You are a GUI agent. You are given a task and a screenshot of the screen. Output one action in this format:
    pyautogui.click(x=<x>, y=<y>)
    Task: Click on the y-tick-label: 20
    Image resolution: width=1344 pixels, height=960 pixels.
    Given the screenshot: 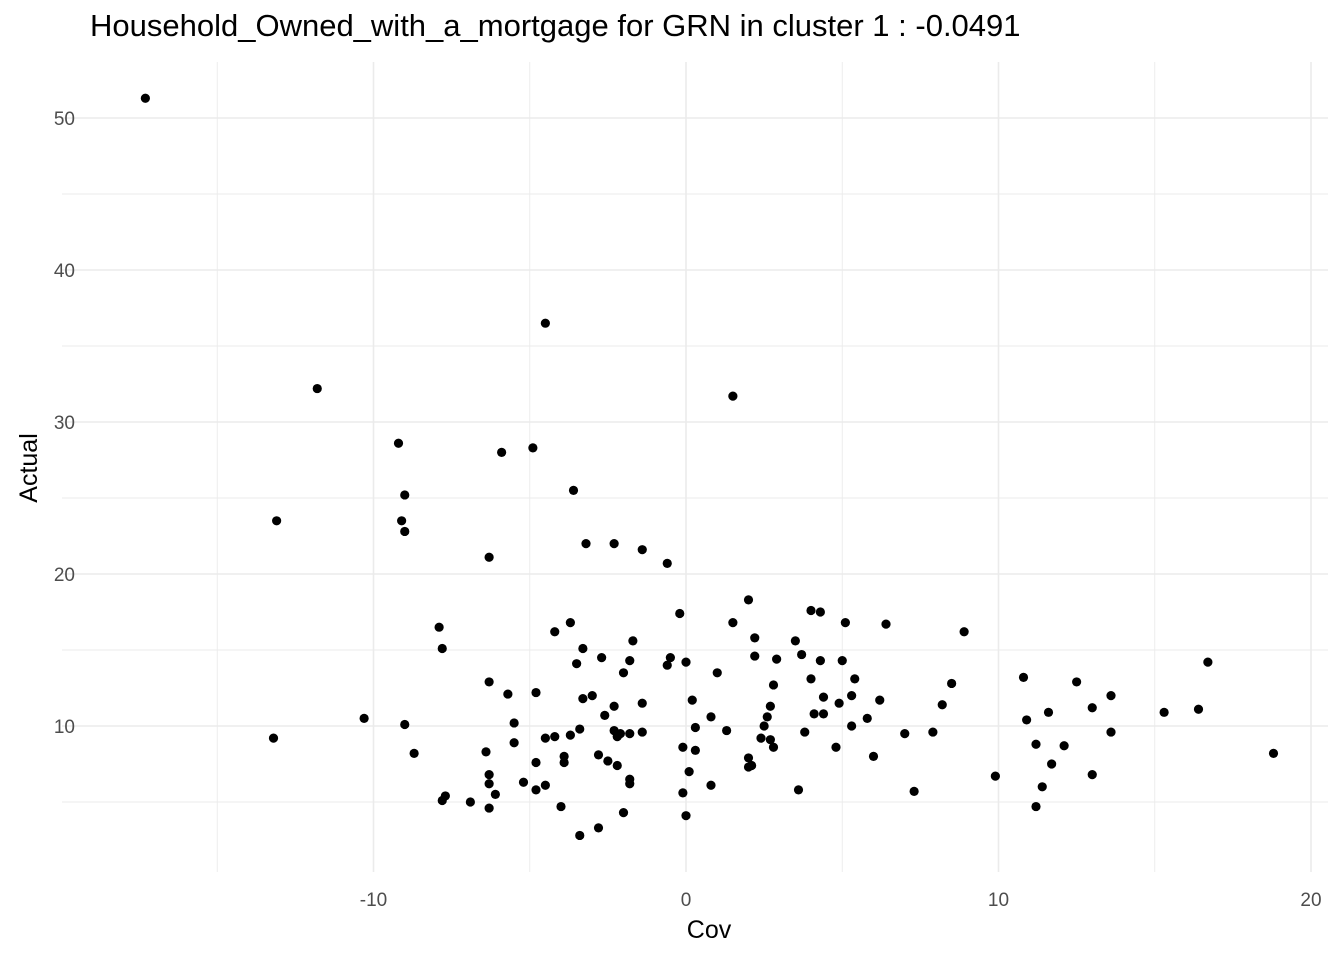 What is the action you would take?
    pyautogui.click(x=64, y=575)
    